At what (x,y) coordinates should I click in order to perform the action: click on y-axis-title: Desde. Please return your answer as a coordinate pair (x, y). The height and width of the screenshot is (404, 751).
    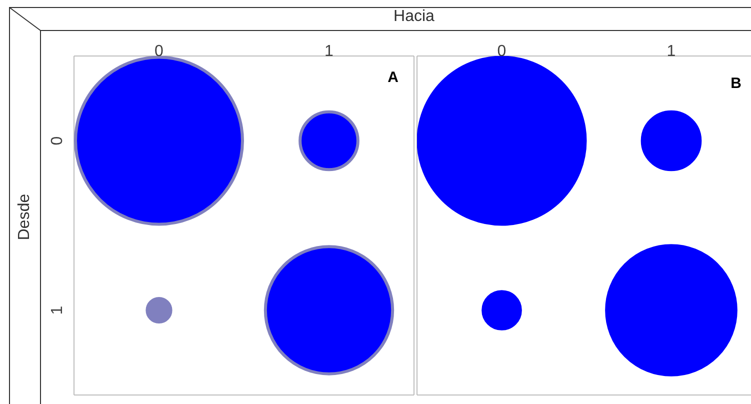
    Looking at the image, I should click on (25, 217).